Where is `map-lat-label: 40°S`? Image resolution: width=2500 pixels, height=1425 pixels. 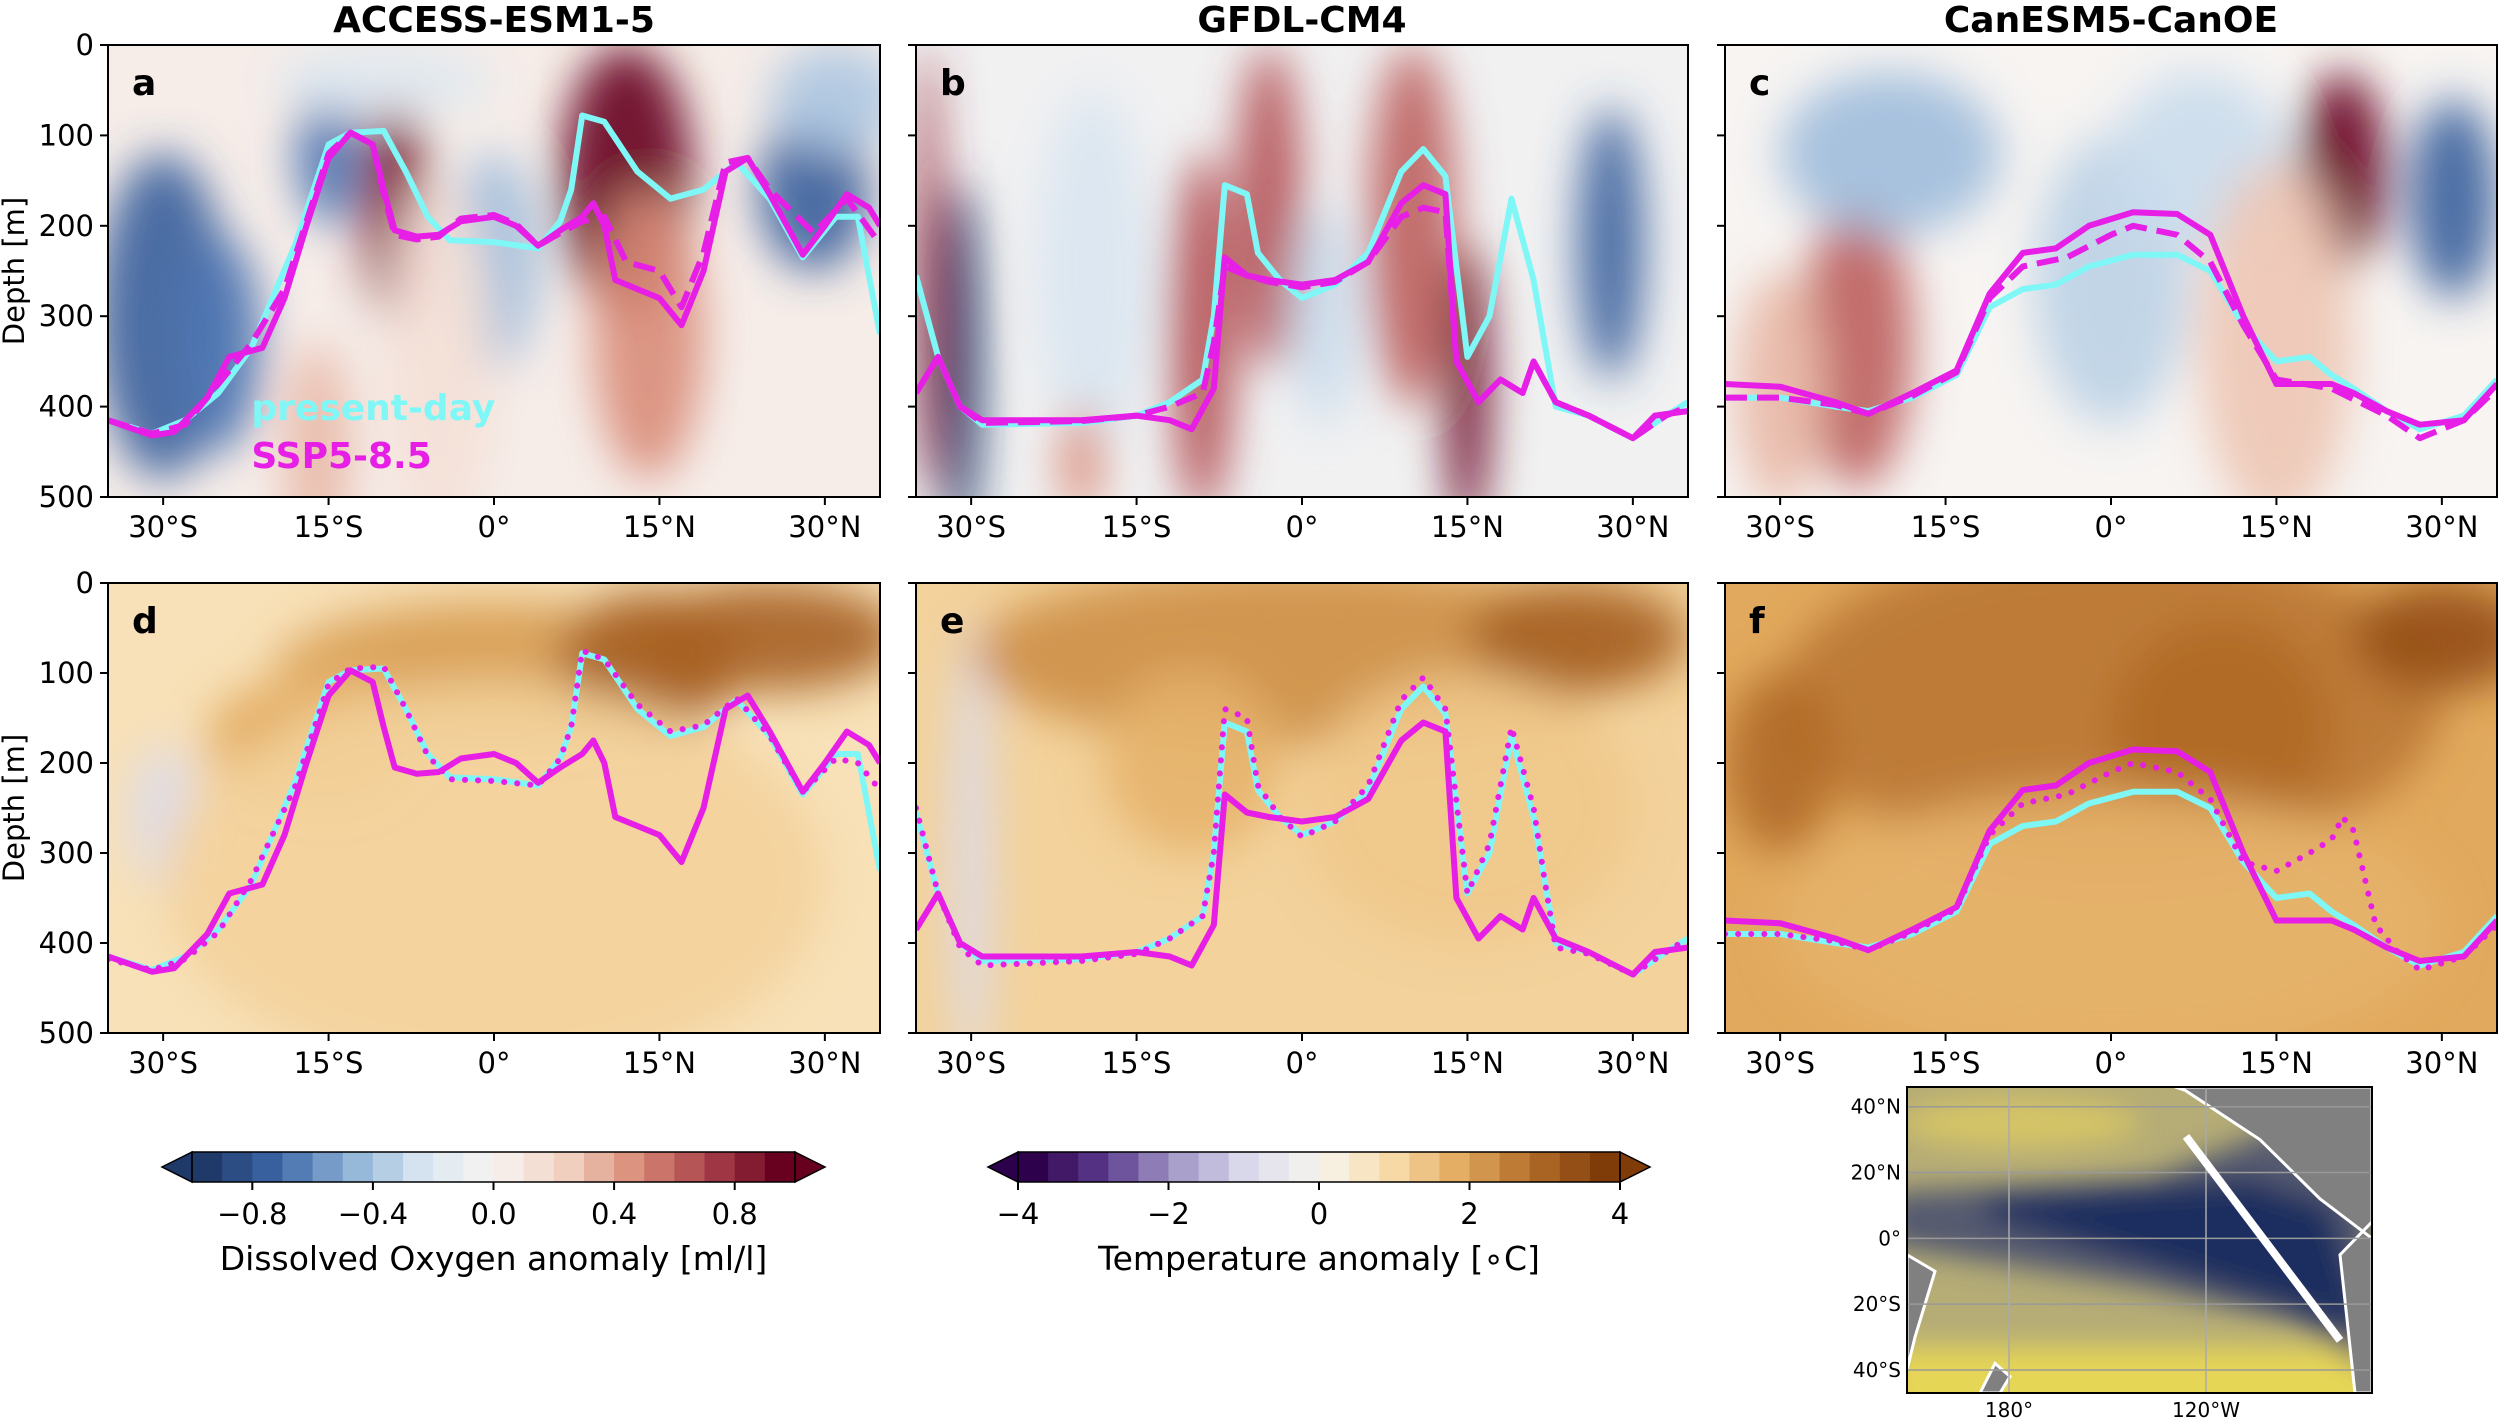
map-lat-label: 40°S is located at coordinates (1877, 1370).